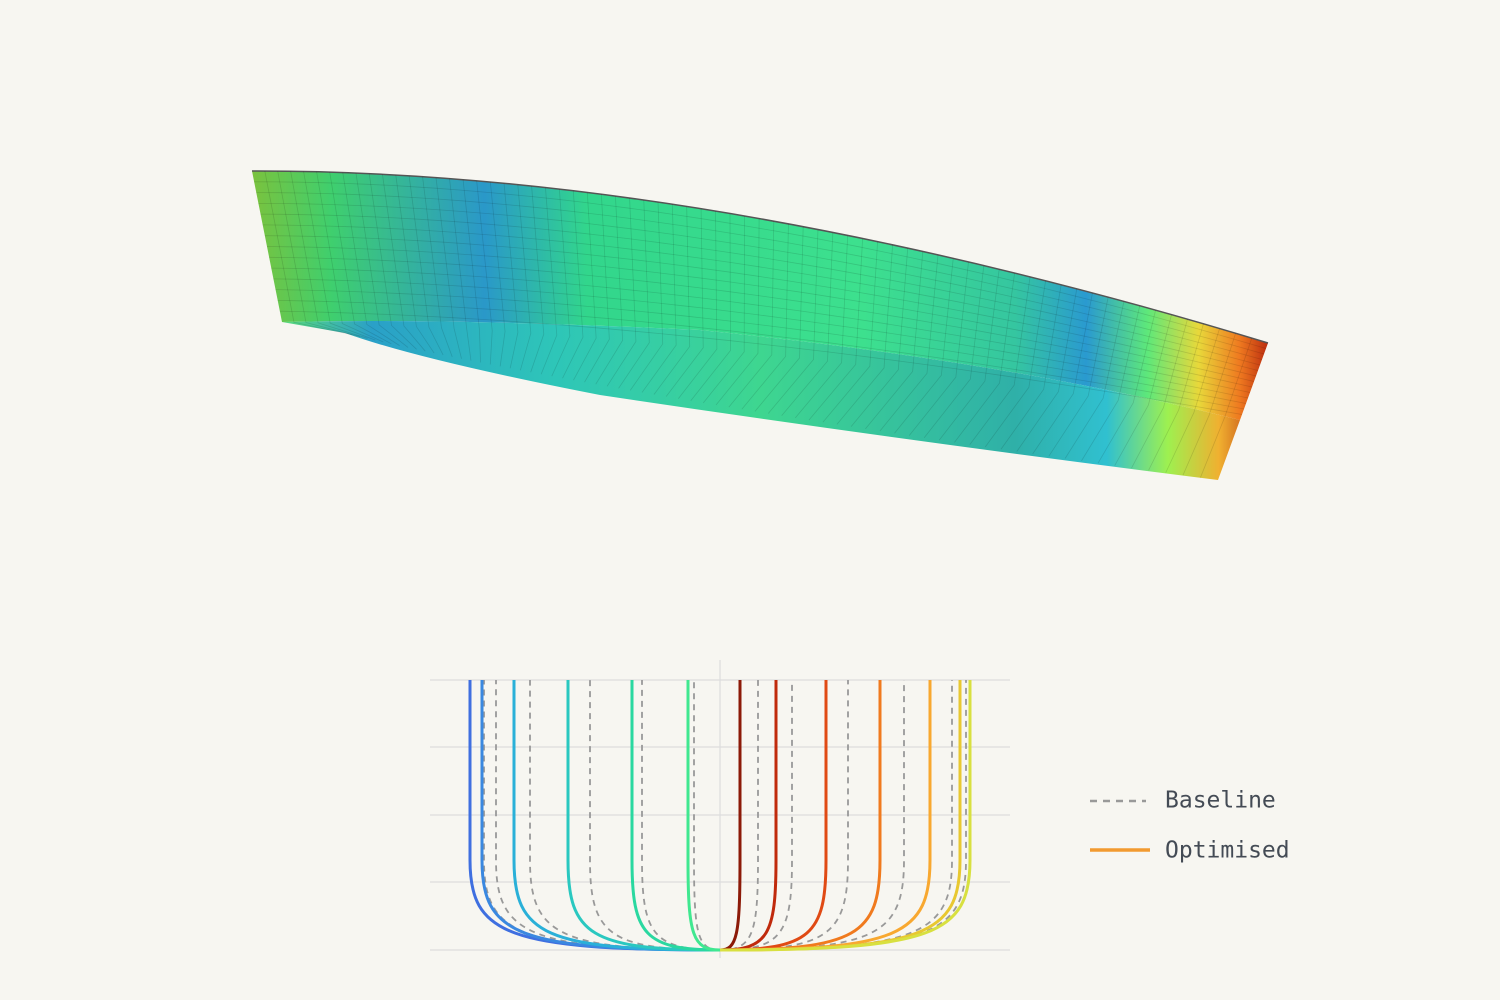  What do you see at coordinates (1227, 851) in the screenshot?
I see `legend-label: Optimised` at bounding box center [1227, 851].